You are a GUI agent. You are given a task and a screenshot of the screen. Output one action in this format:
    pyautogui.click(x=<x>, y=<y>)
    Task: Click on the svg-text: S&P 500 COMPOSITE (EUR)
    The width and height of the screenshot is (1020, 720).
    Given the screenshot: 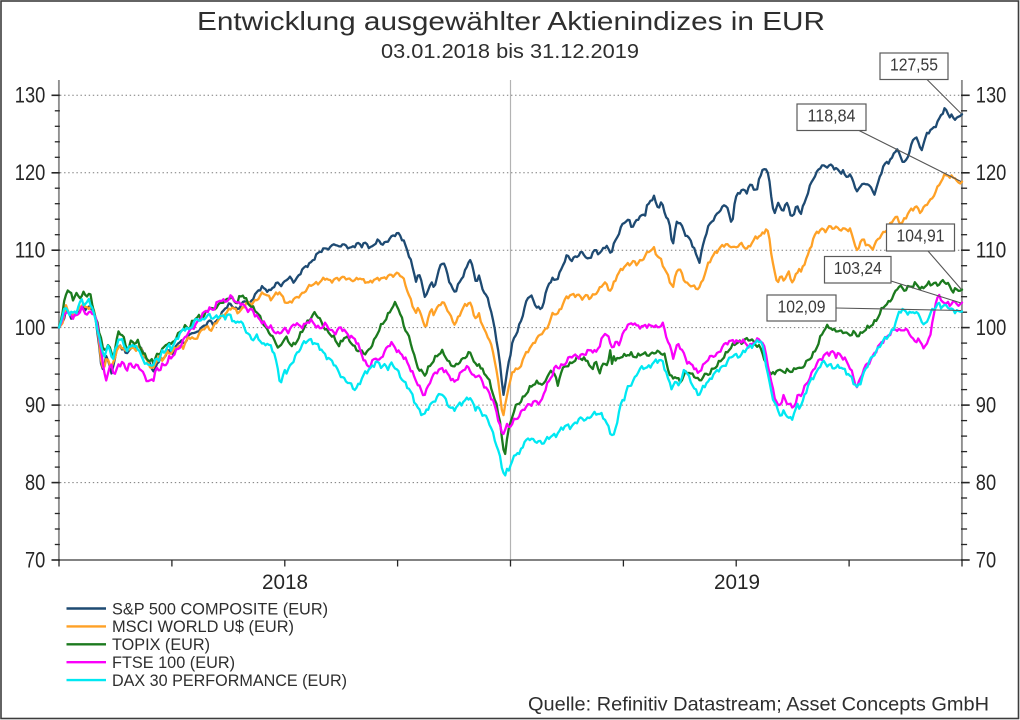 What is the action you would take?
    pyautogui.click(x=220, y=608)
    